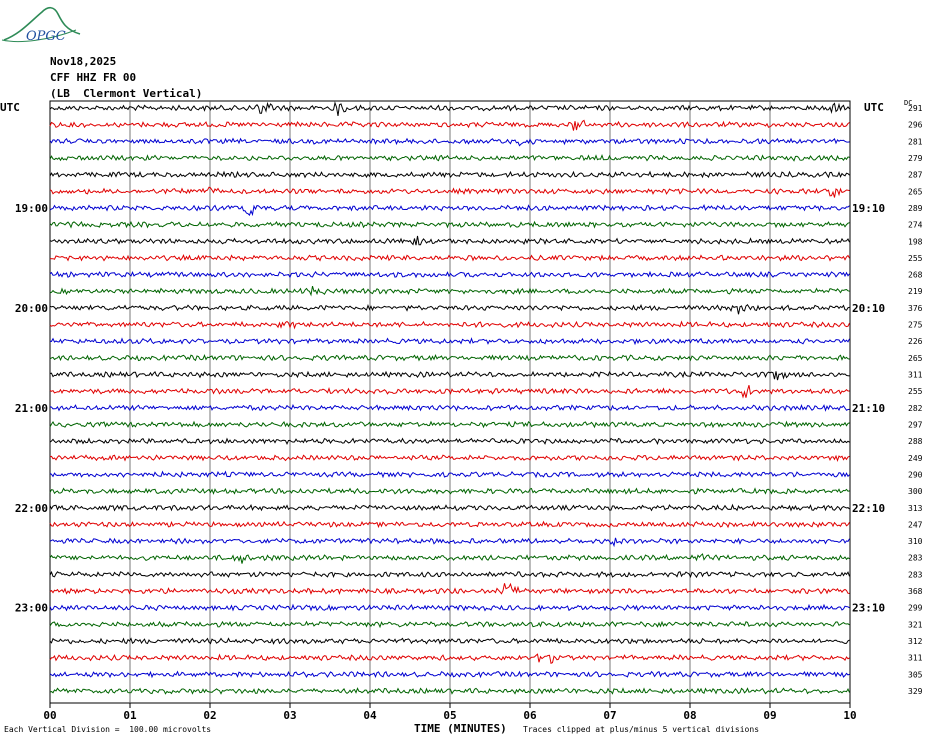 This screenshot has width=930, height=744. I want to click on right-hour-label: 19:10, so click(868, 208).